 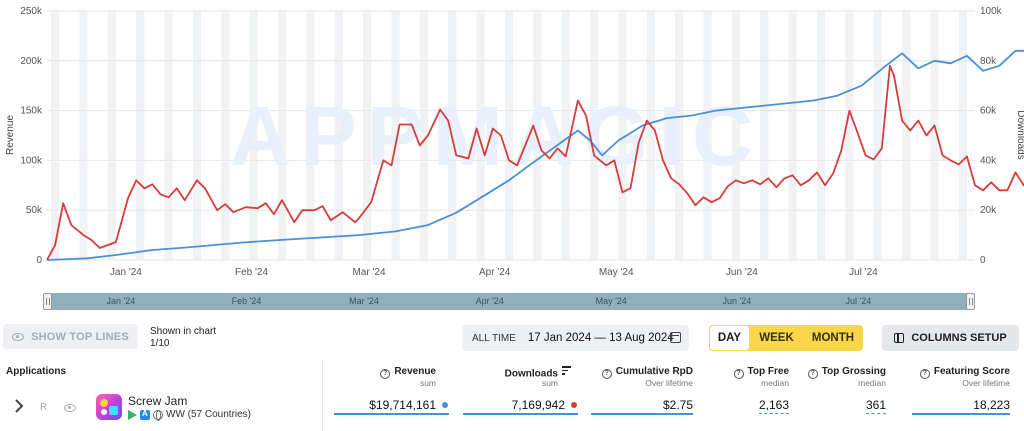 I want to click on left-tick-label: 250k, so click(x=31, y=11).